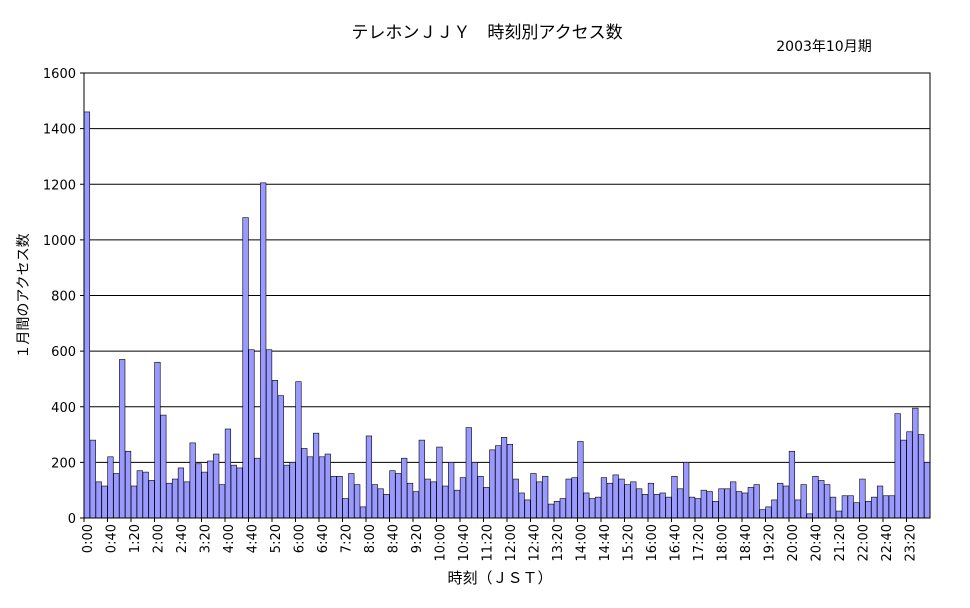  Describe the element at coordinates (499, 578) in the screenshot. I see `x-axis-label: 時刻（ＪＳＴ）` at that location.